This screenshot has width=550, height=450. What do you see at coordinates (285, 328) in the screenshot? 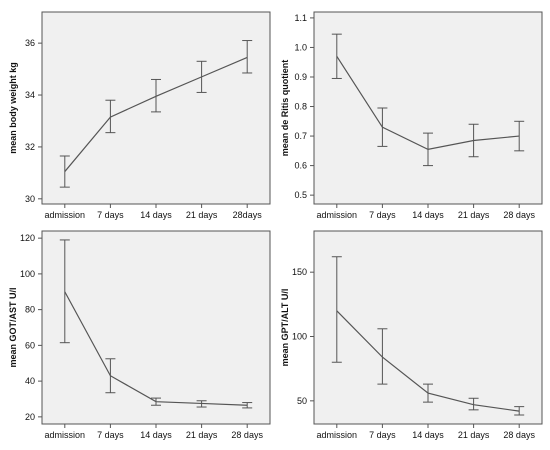
I see `gpt-alt-ylabel: mean GPT/ALT U/l` at bounding box center [285, 328].